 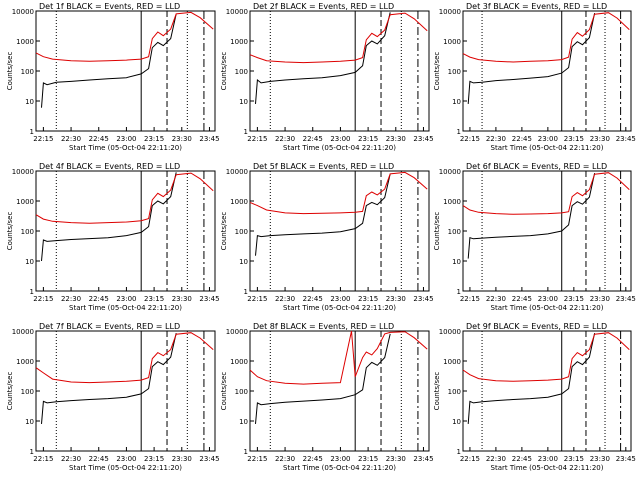 I want to click on chart-title: Det 4f BLACK = Events, RED = LLD, so click(x=109, y=166).